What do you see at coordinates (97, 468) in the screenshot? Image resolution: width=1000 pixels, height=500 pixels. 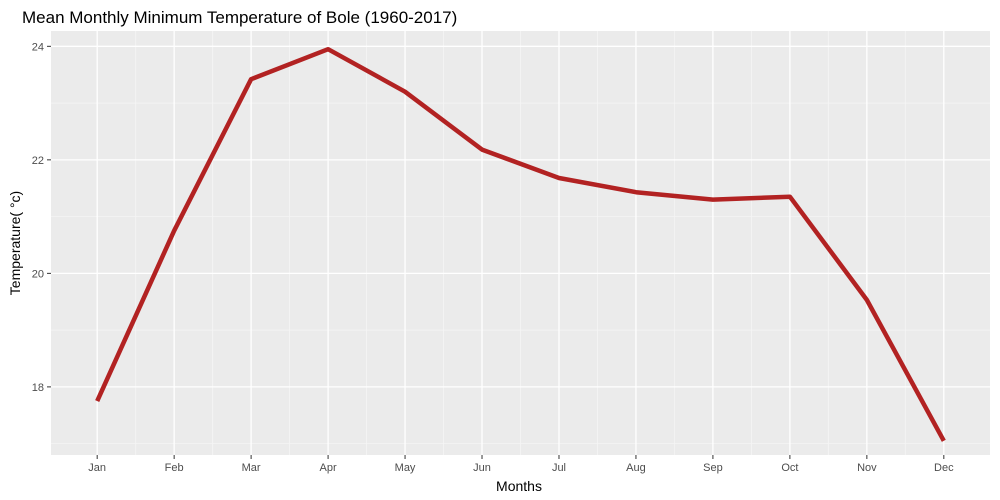 I see `x-tick-label: Jan` at bounding box center [97, 468].